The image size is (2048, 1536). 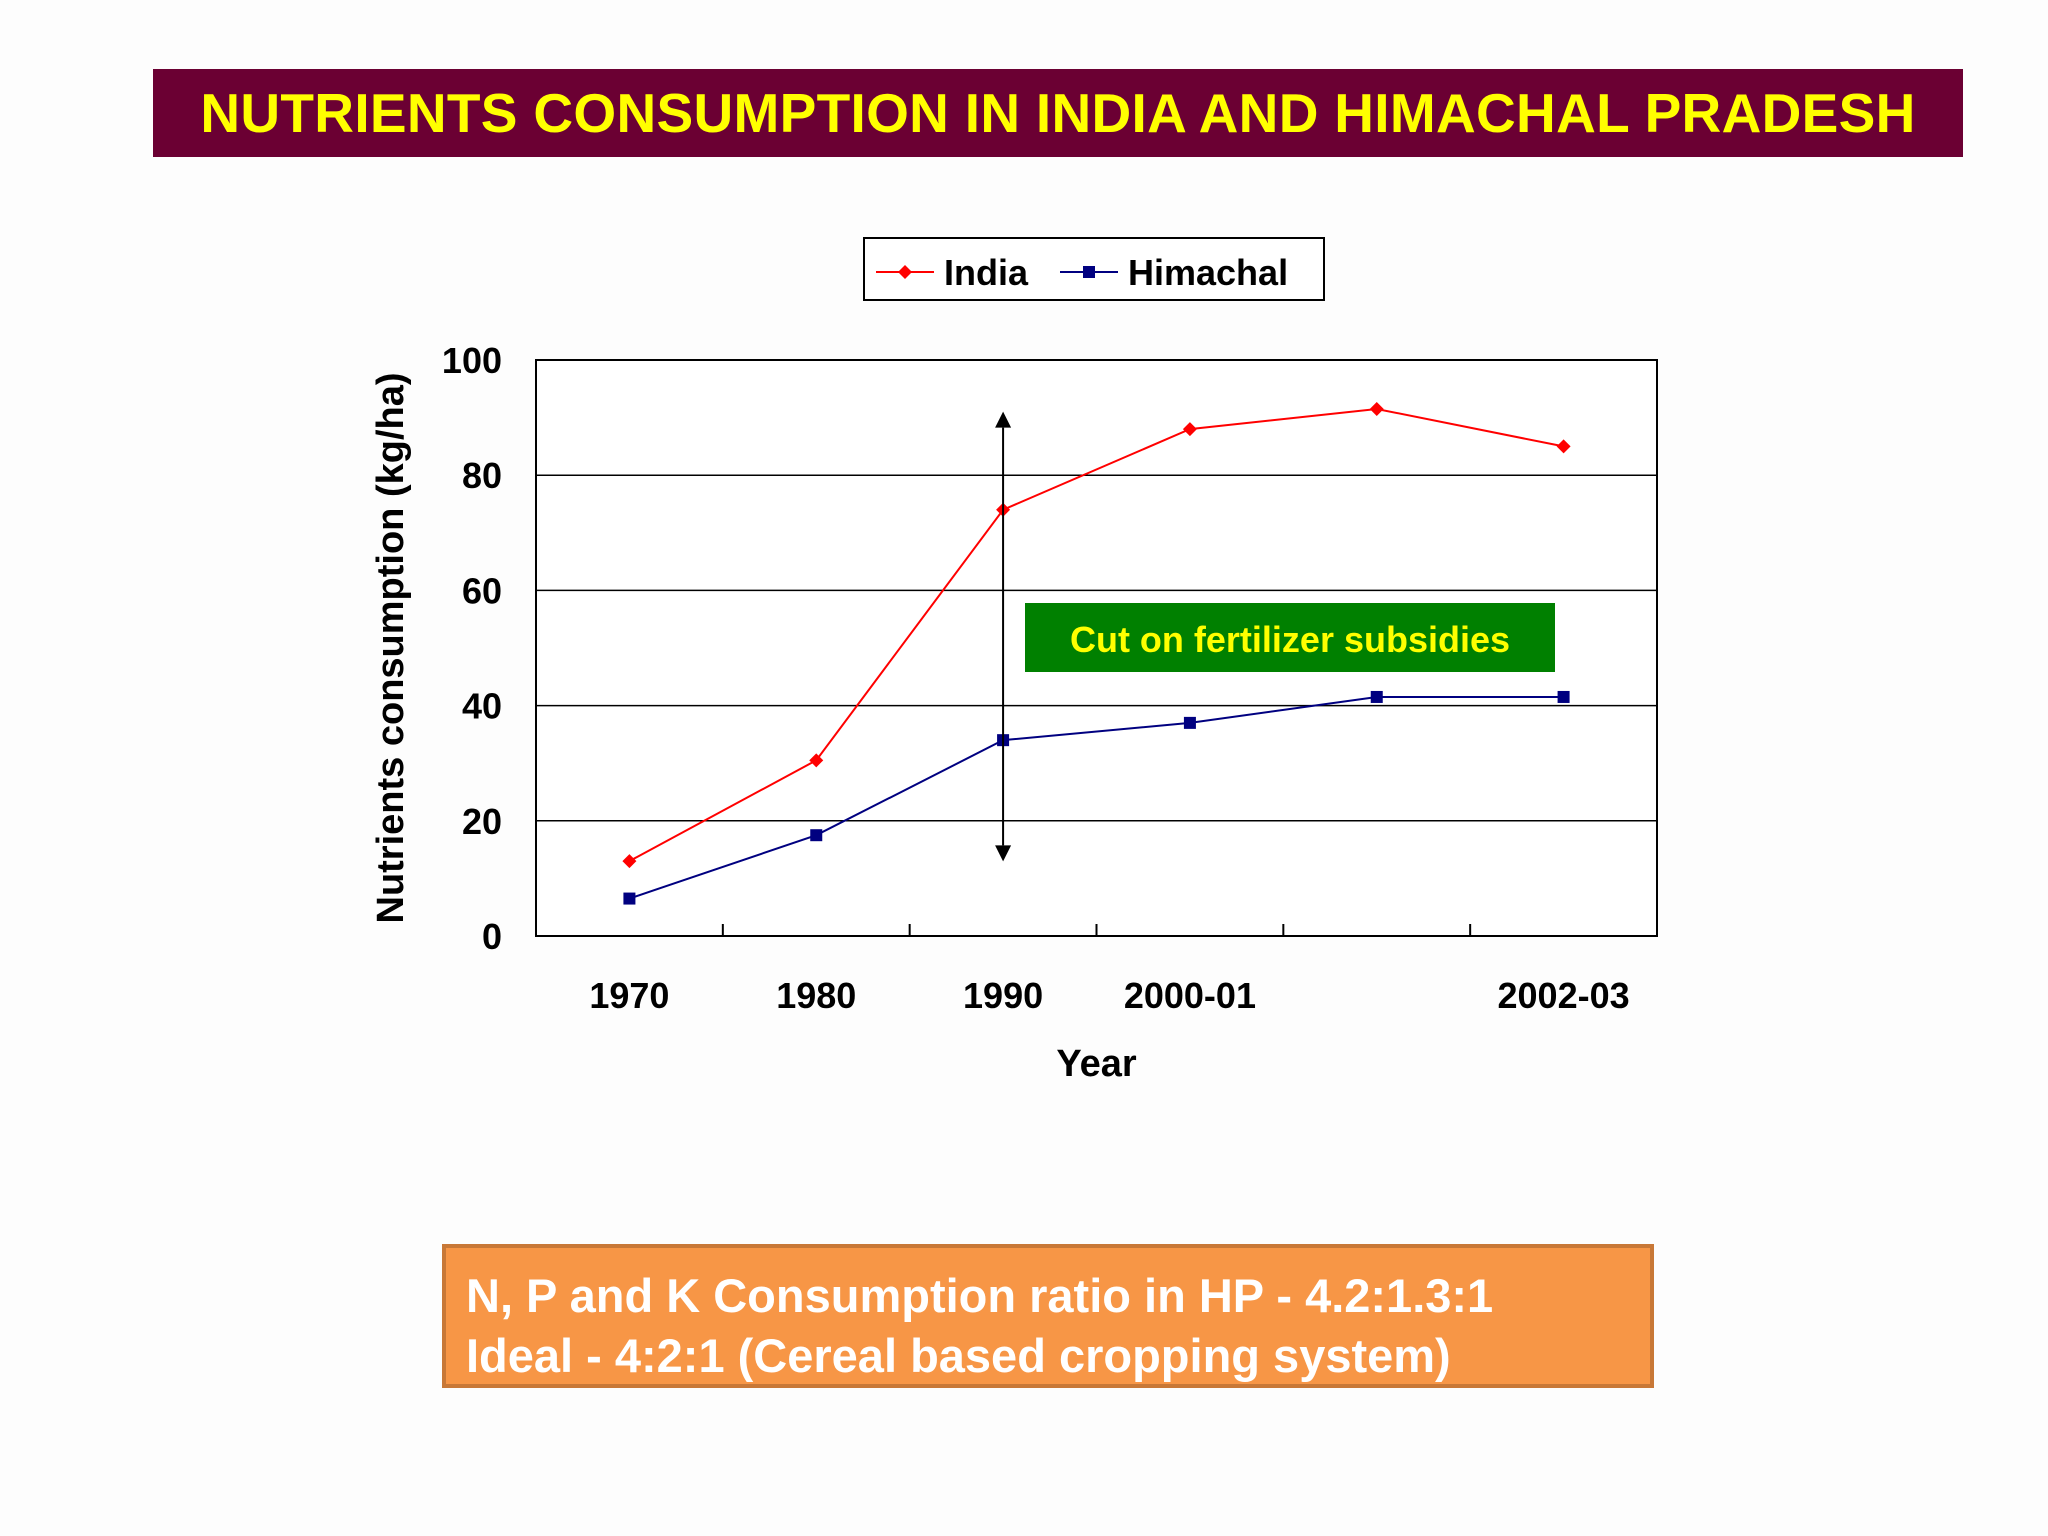 What do you see at coordinates (816, 995) in the screenshot?
I see `x-tick-label: 1980` at bounding box center [816, 995].